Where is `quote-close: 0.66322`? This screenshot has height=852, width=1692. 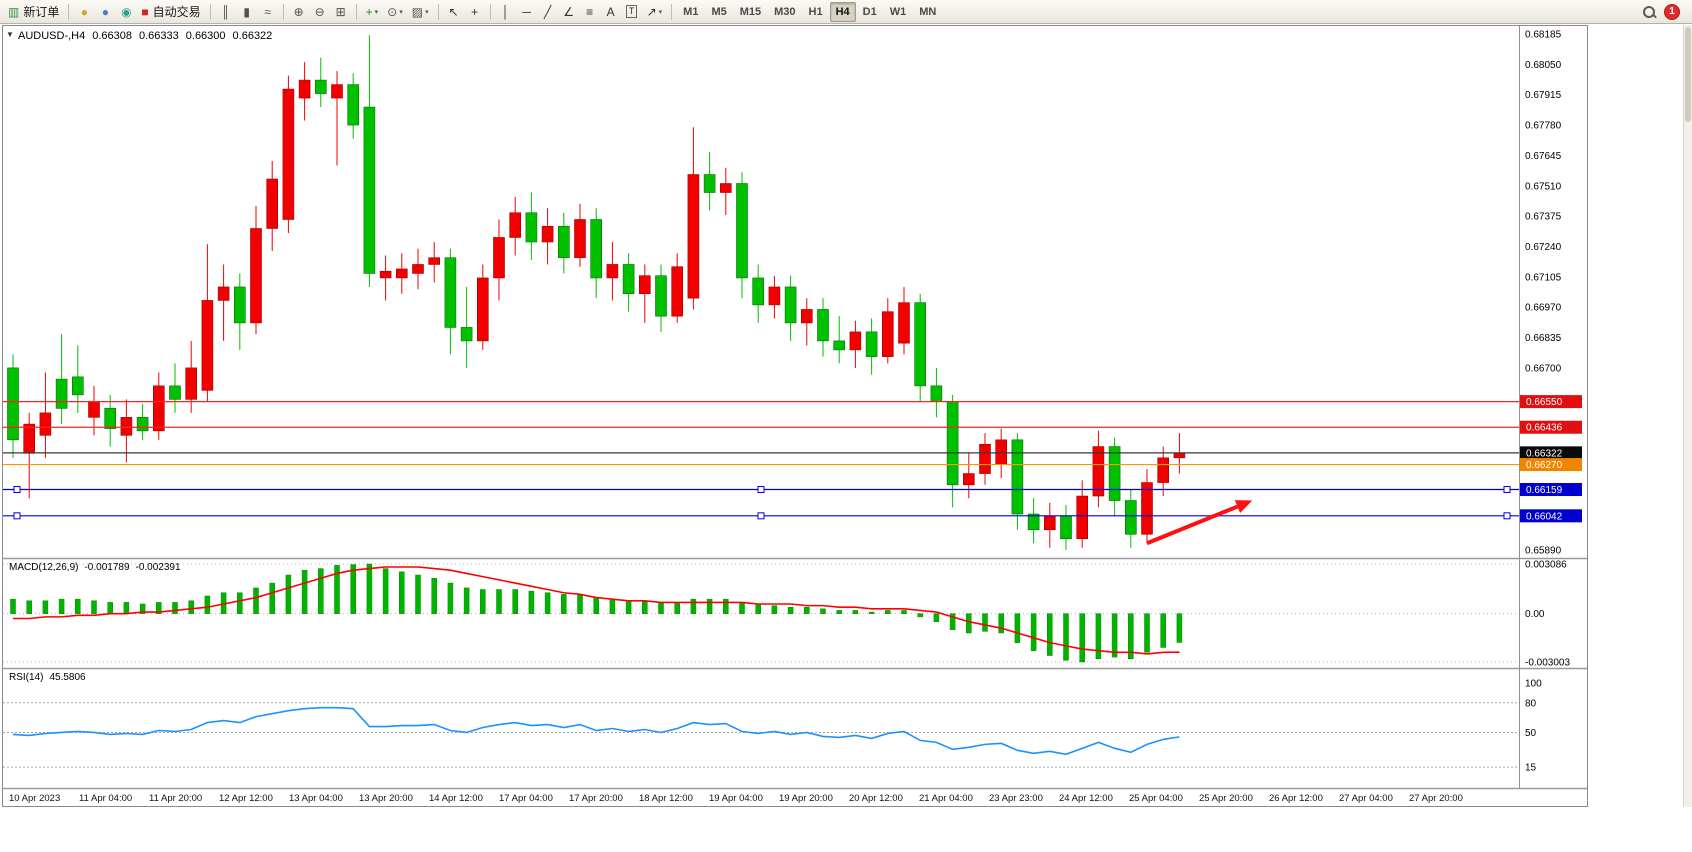 quote-close: 0.66322 is located at coordinates (252, 36).